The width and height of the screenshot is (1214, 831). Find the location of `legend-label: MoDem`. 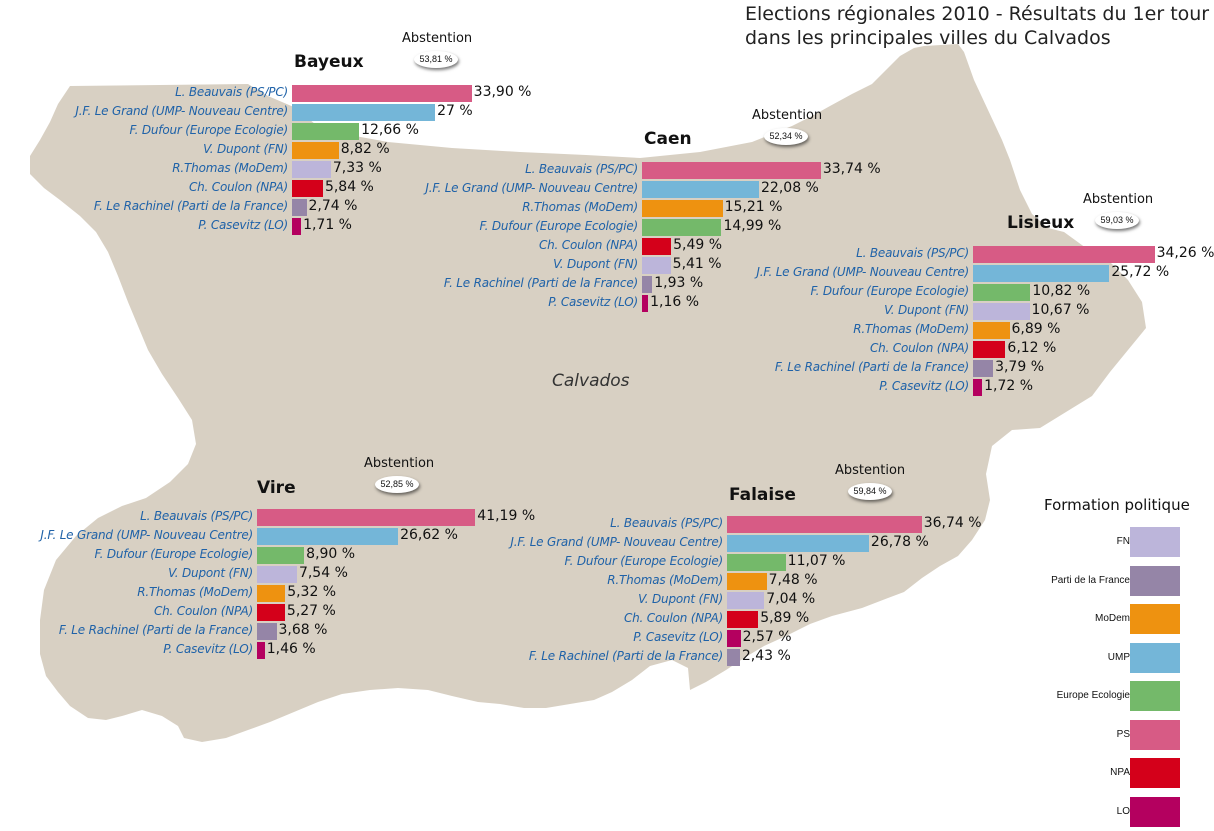

legend-label: MoDem is located at coordinates (1112, 618).